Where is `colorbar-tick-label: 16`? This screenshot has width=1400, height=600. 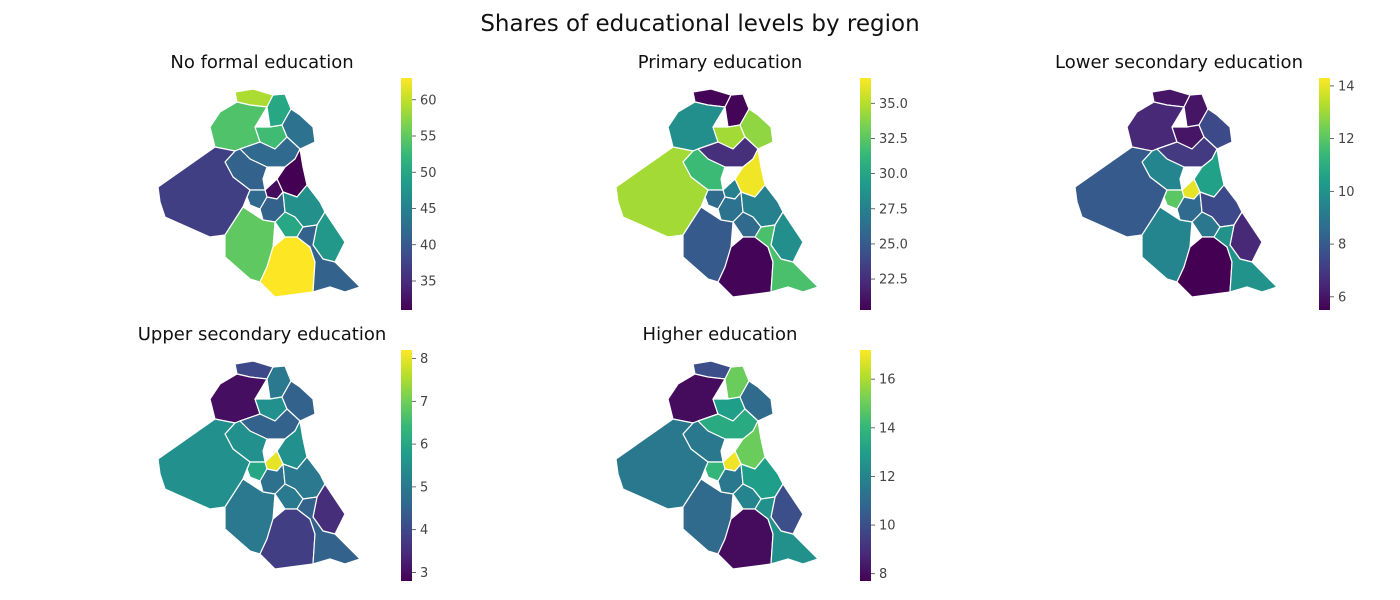 colorbar-tick-label: 16 is located at coordinates (887, 380).